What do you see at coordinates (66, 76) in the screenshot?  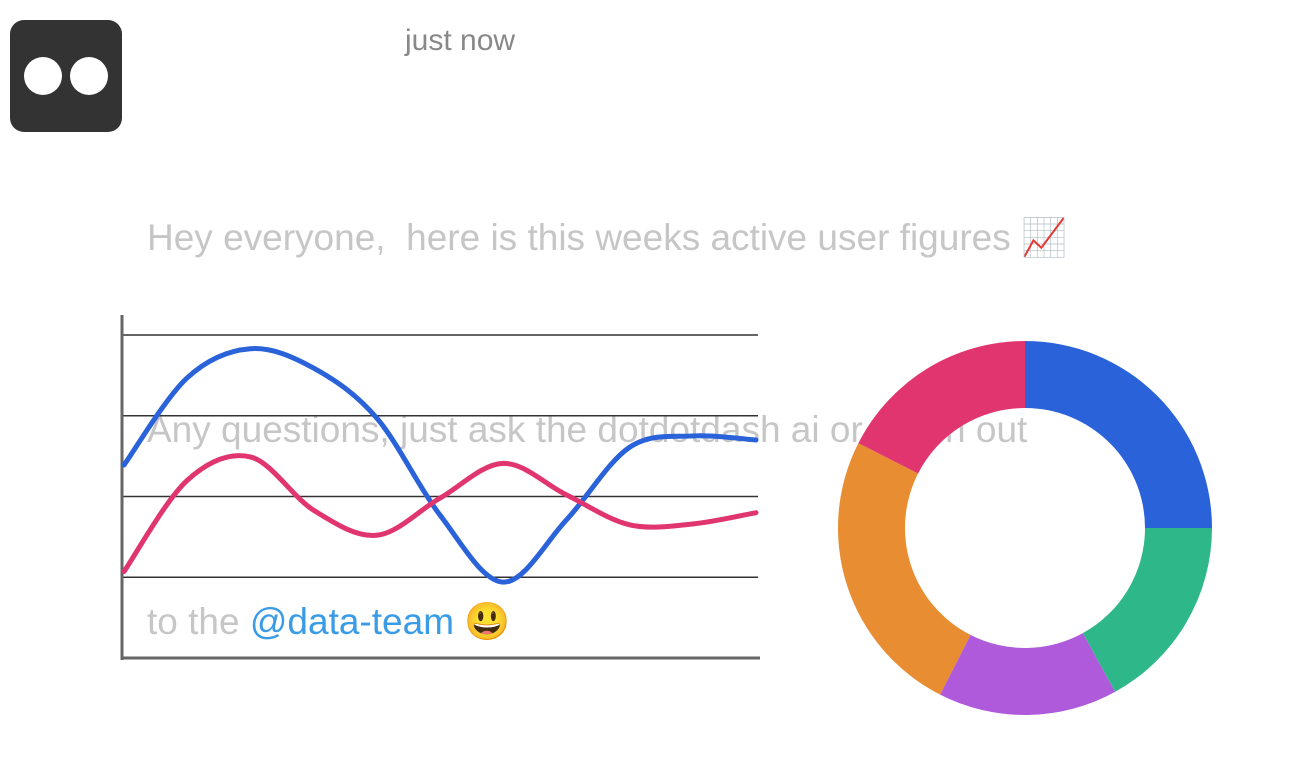 I see `avatar` at bounding box center [66, 76].